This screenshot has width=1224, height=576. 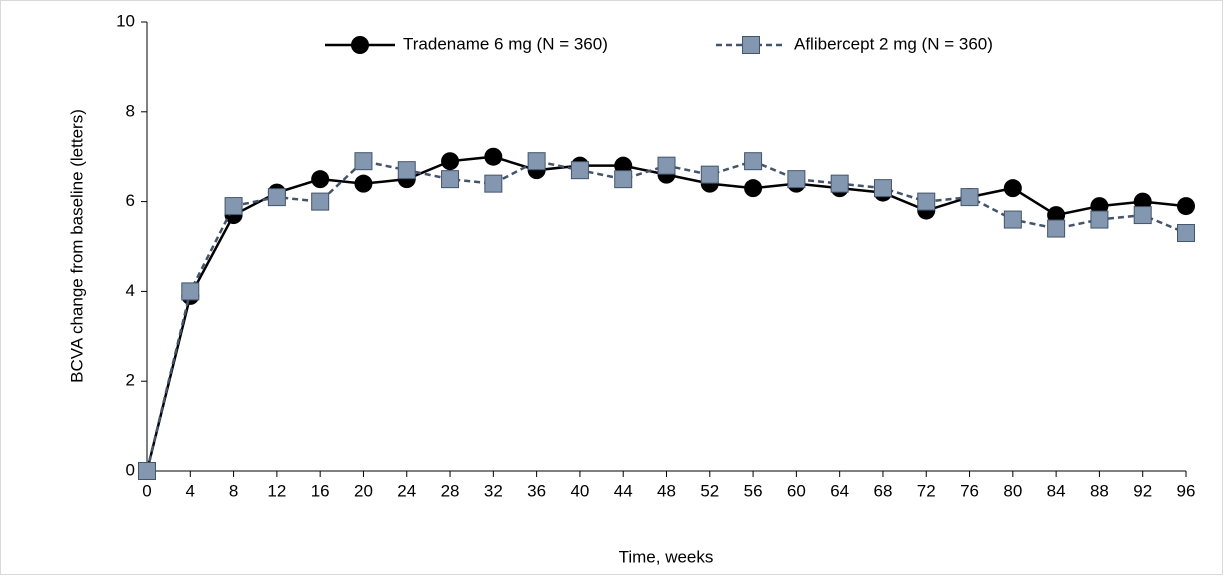 I want to click on x-tick-label: 0, so click(x=146, y=490).